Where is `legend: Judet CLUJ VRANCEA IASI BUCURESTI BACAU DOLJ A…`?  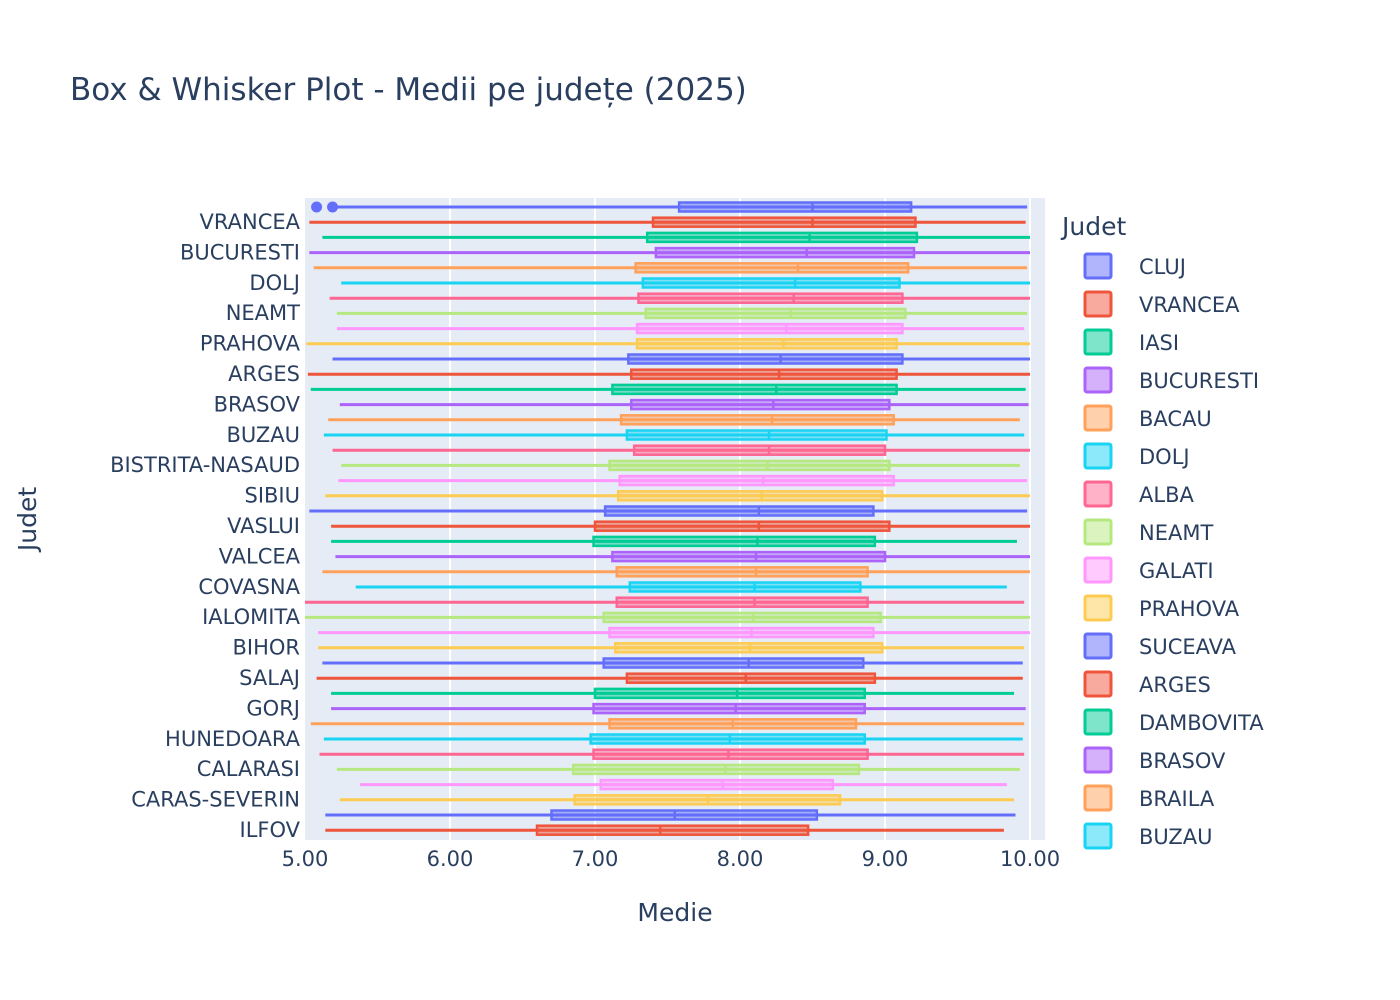 legend: Judet CLUJ VRANCEA IASI BUCURESTI BACAU DOLJ A… is located at coordinates (1162, 531).